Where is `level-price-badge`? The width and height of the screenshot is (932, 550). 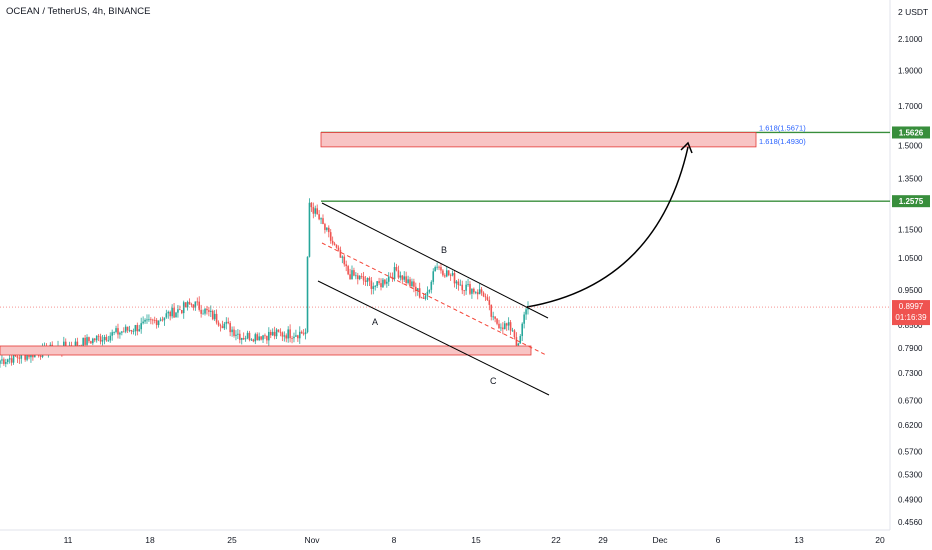 level-price-badge is located at coordinates (911, 132).